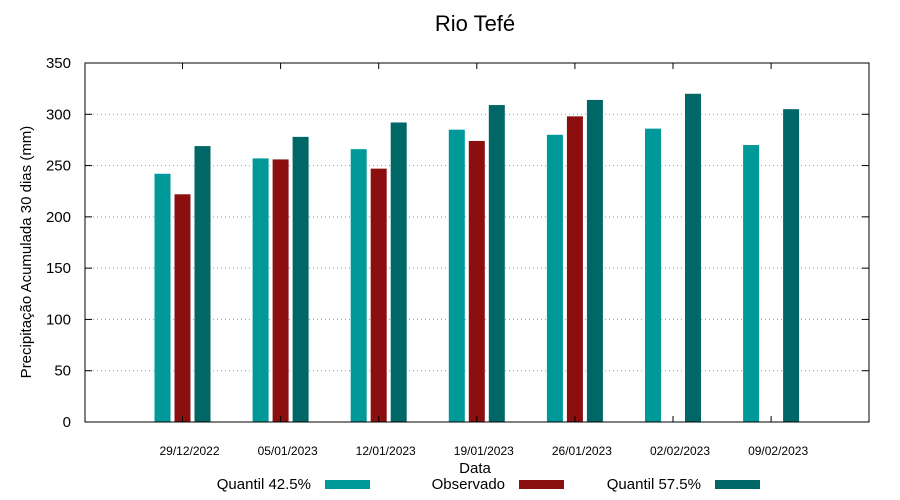 Image resolution: width=900 pixels, height=500 pixels. I want to click on y-tick-label: 0, so click(67, 422).